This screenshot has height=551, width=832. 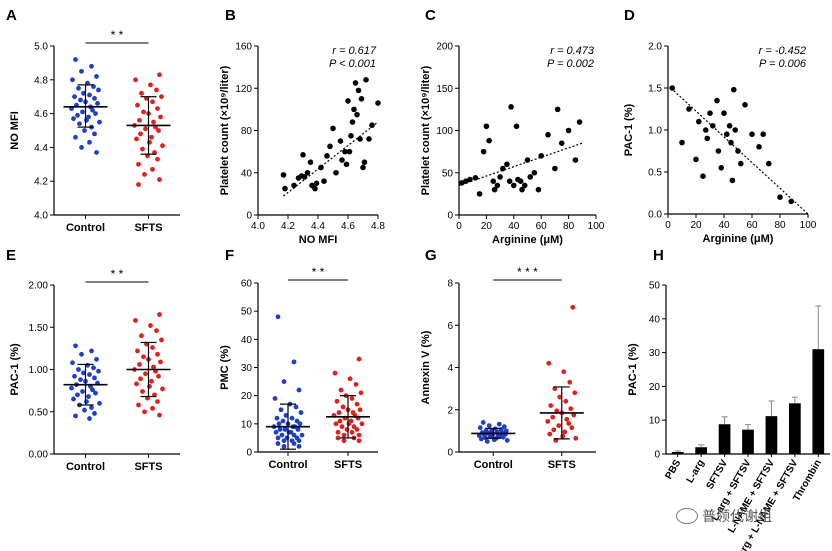 What do you see at coordinates (225, 367) in the screenshot?
I see `y-axis-label: PMC (%)` at bounding box center [225, 367].